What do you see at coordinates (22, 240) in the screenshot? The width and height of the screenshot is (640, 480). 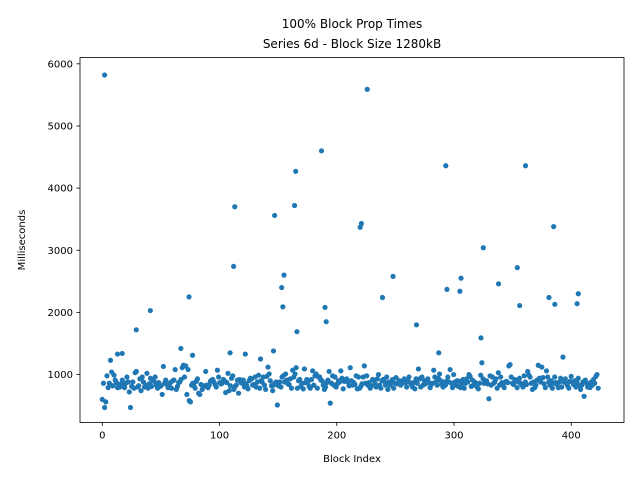 I see `y-axis-label: Milliseconds` at bounding box center [22, 240].